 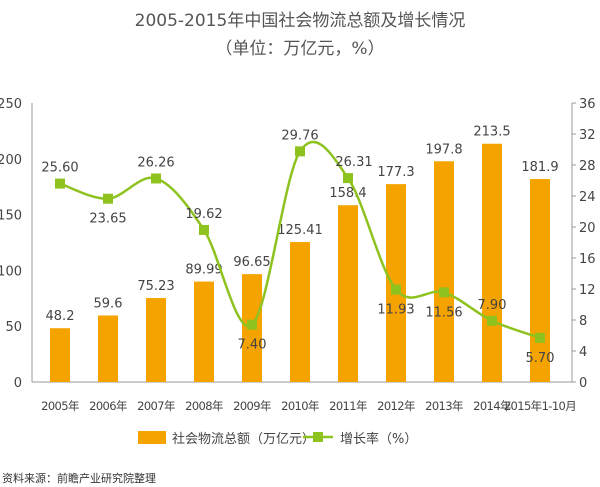 I want to click on bar-value-label: 48.2, so click(x=60, y=316).